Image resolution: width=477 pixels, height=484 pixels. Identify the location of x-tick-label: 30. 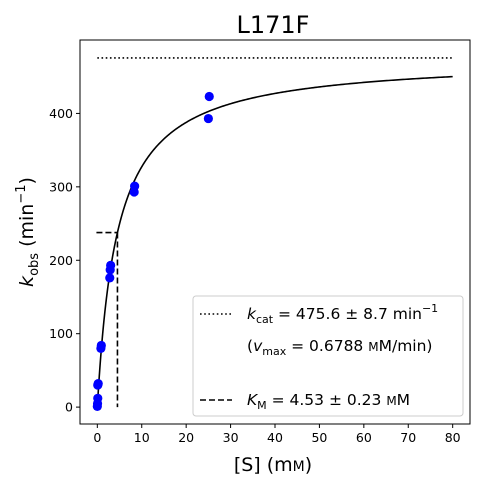
(231, 437).